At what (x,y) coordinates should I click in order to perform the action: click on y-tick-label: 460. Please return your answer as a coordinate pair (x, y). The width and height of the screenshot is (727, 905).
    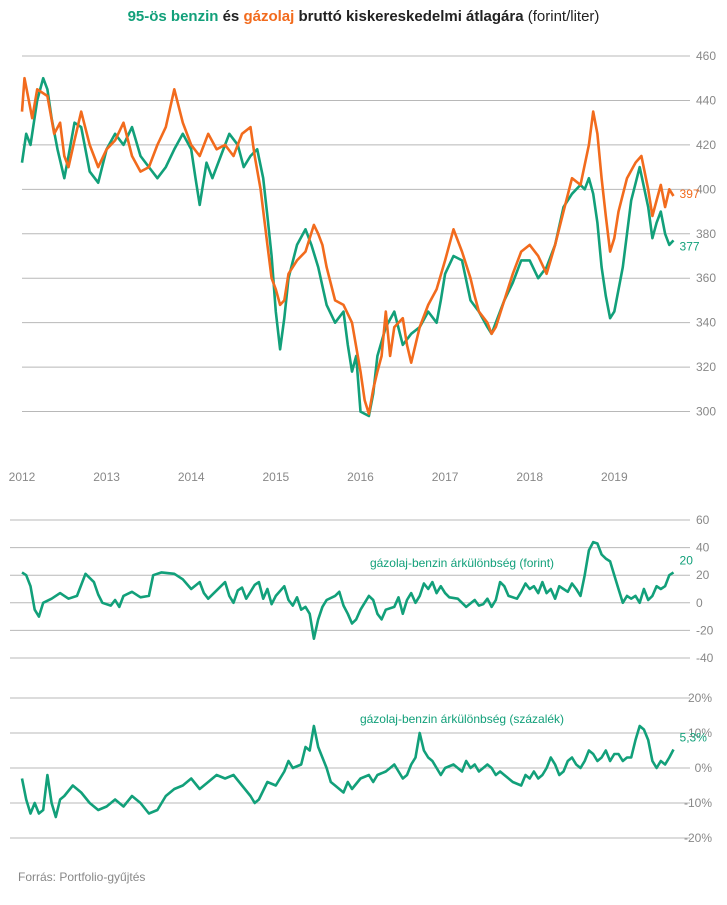
    Looking at the image, I should click on (706, 56).